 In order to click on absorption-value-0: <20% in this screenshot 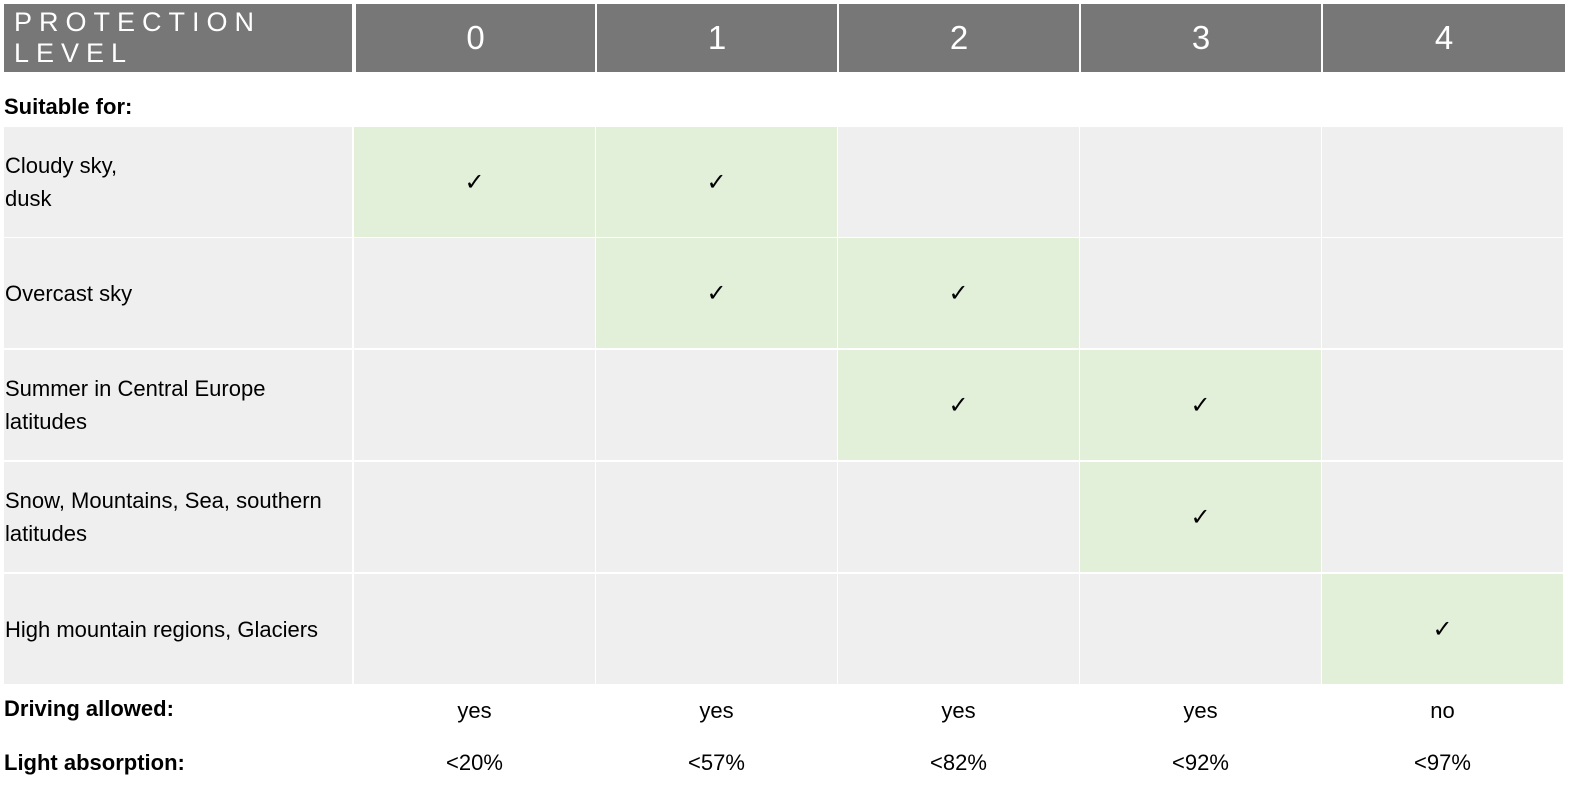, I will do `click(474, 762)`.